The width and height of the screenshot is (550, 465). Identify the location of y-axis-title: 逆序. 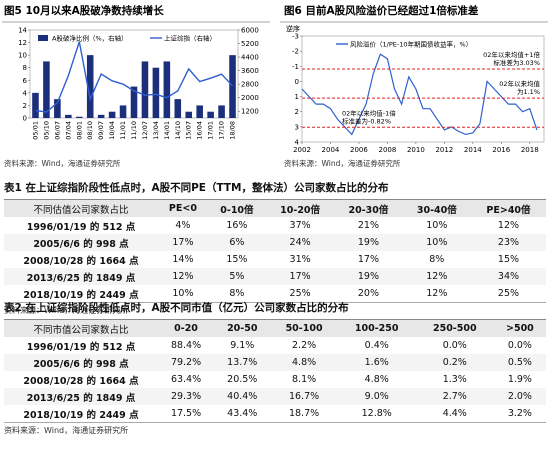
(293, 28).